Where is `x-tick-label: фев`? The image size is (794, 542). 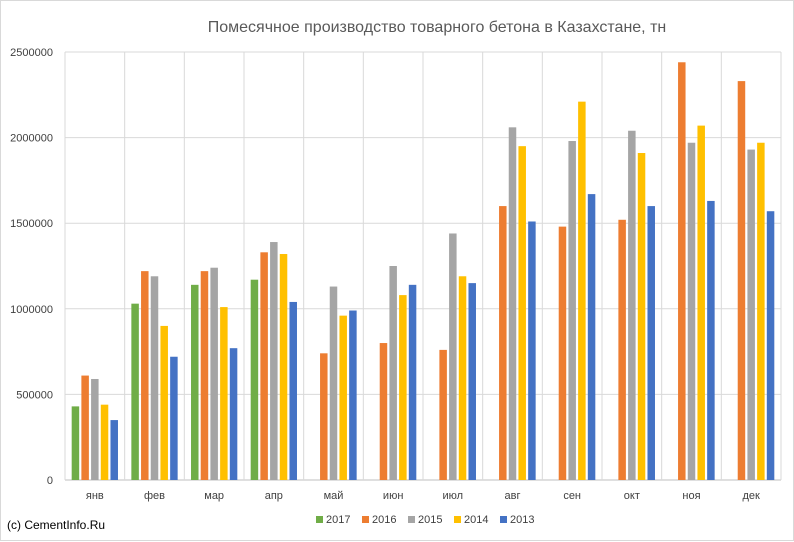 x-tick-label: фев is located at coordinates (154, 496).